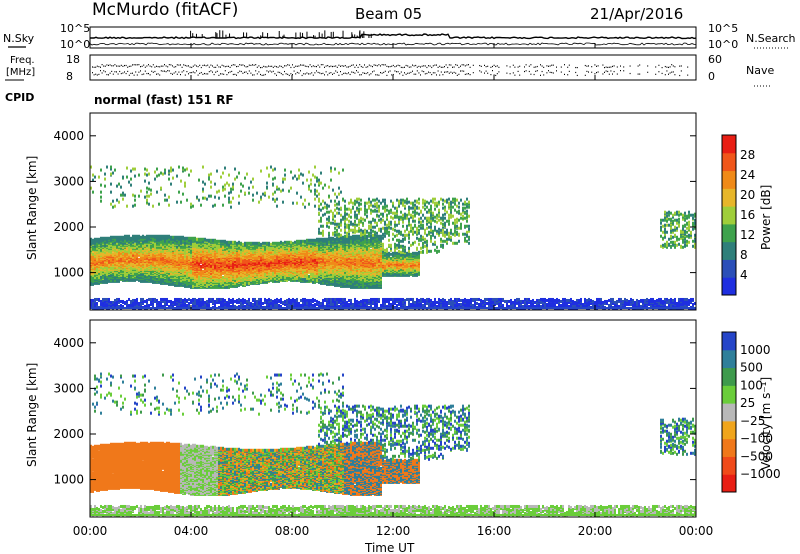  What do you see at coordinates (771, 38) in the screenshot?
I see `nsearch-axis-label: N.Search` at bounding box center [771, 38].